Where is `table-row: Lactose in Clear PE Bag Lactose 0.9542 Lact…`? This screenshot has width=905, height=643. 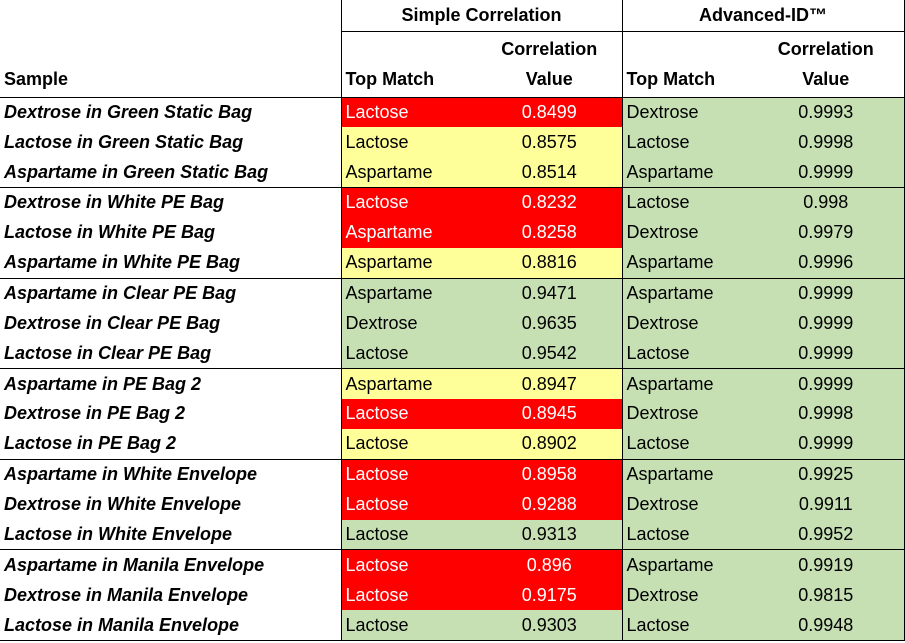 table-row: Lactose in Clear PE Bag Lactose 0.9542 Lact… is located at coordinates (452, 353).